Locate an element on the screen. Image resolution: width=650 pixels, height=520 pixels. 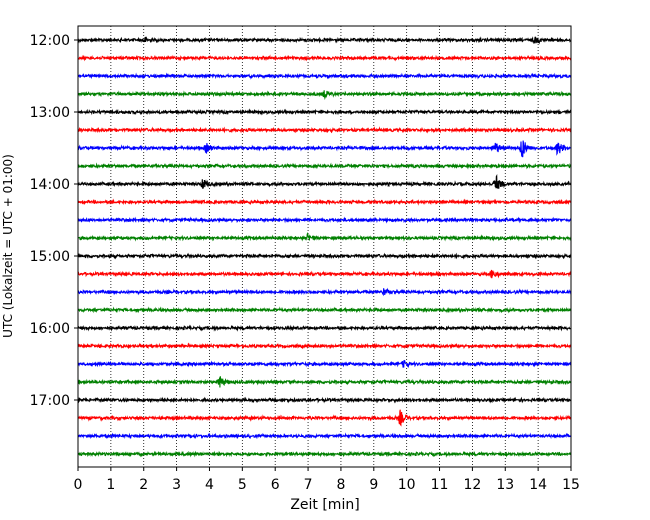
x-tick-label: 1 is located at coordinates (110, 485).